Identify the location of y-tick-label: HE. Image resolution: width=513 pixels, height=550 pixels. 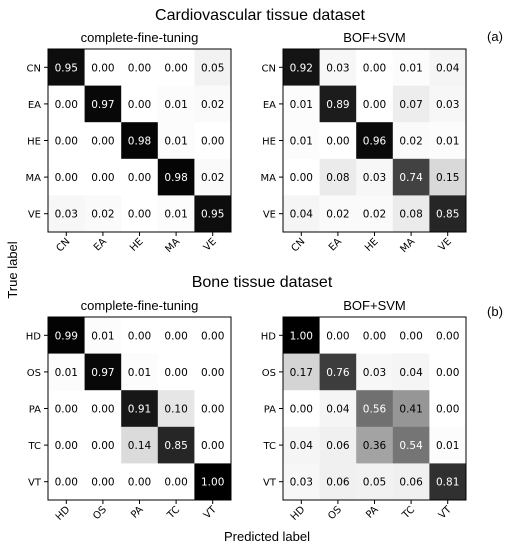
(34, 142).